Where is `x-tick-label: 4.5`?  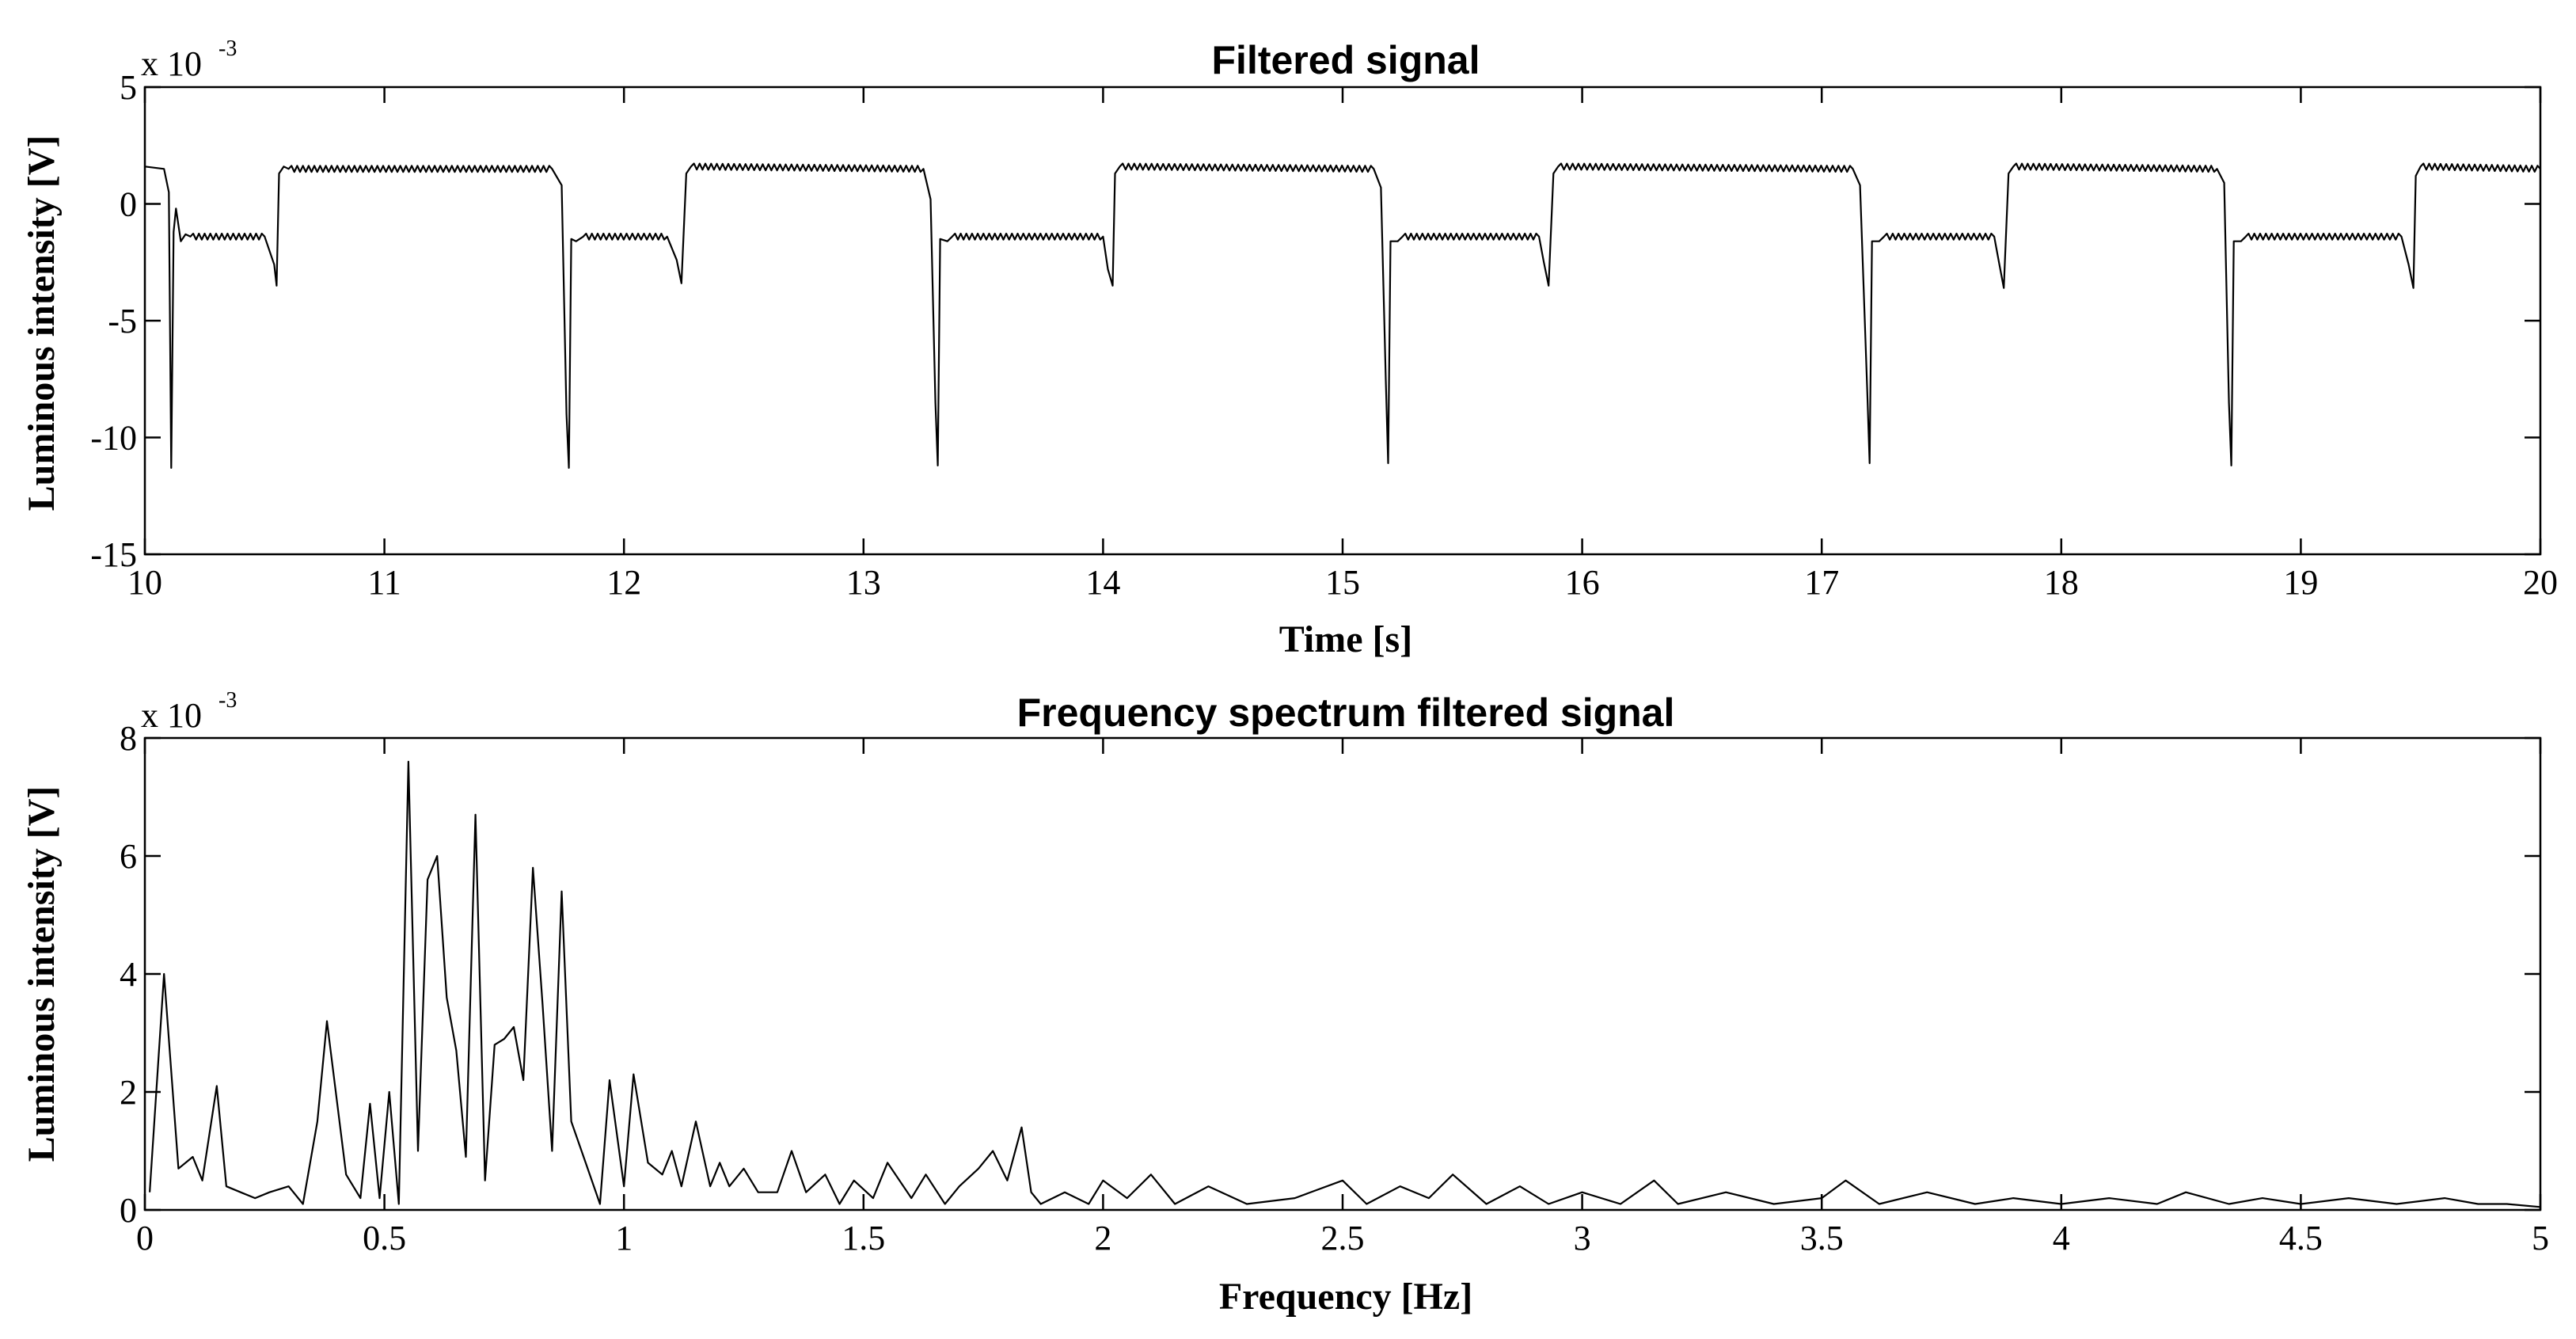 x-tick-label: 4.5 is located at coordinates (2301, 1238).